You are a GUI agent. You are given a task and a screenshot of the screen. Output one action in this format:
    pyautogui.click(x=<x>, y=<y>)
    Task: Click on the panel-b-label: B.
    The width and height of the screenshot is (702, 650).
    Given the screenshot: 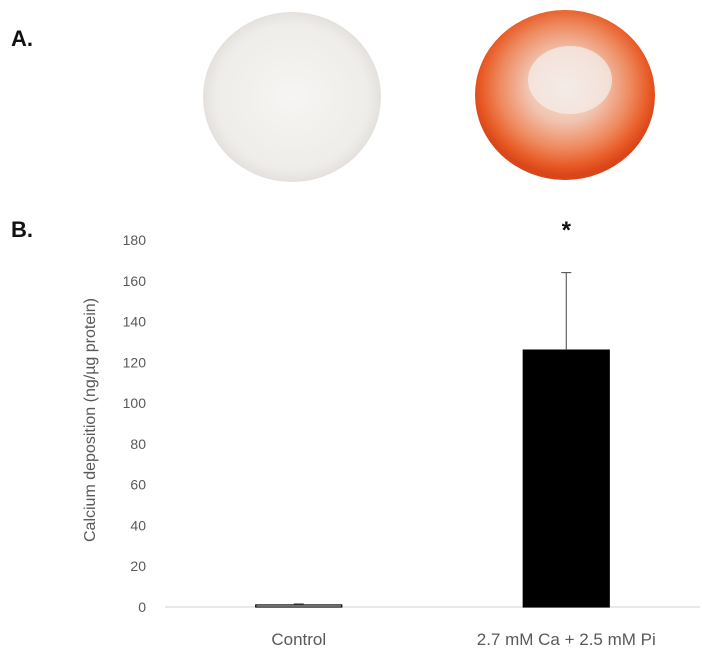 What is the action you would take?
    pyautogui.click(x=22, y=229)
    